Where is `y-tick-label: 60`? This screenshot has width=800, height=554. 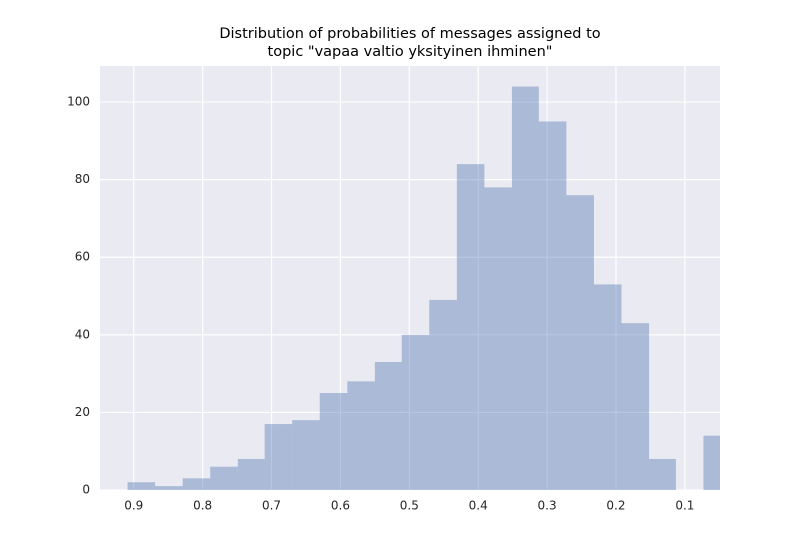 y-tick-label: 60 is located at coordinates (82, 257).